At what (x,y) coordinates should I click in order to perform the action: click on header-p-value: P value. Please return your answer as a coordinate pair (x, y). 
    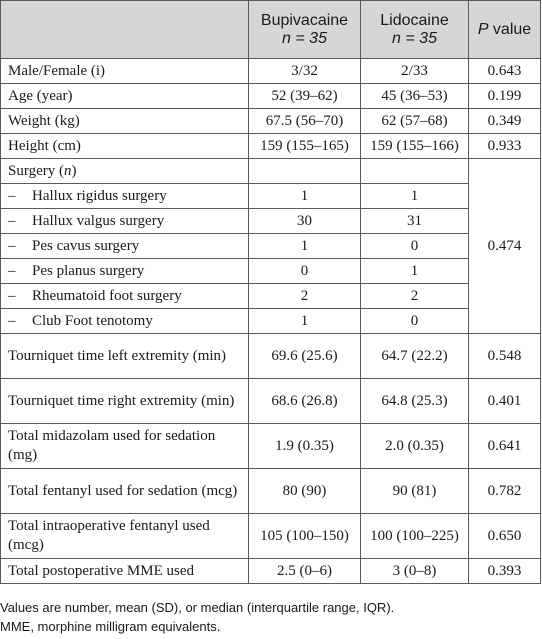
    Looking at the image, I should click on (504, 29).